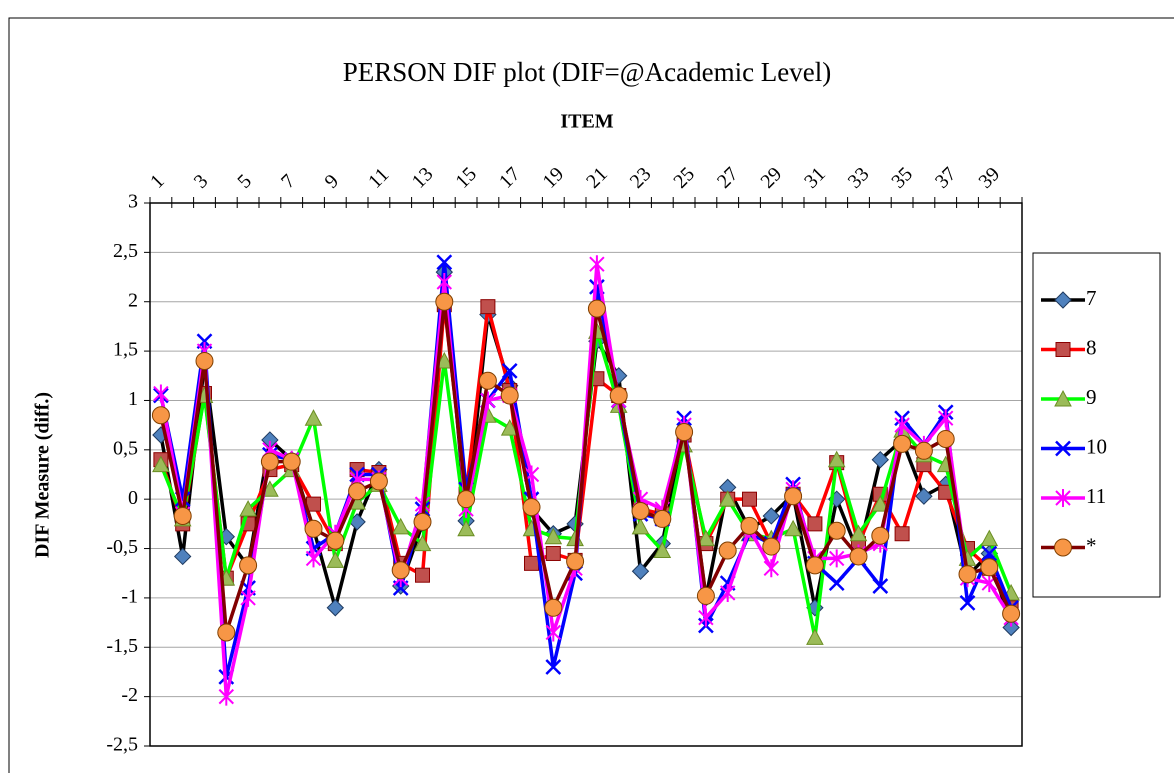 Image resolution: width=1174 pixels, height=778 pixels. I want to click on y-tick-label: -1, so click(129, 597).